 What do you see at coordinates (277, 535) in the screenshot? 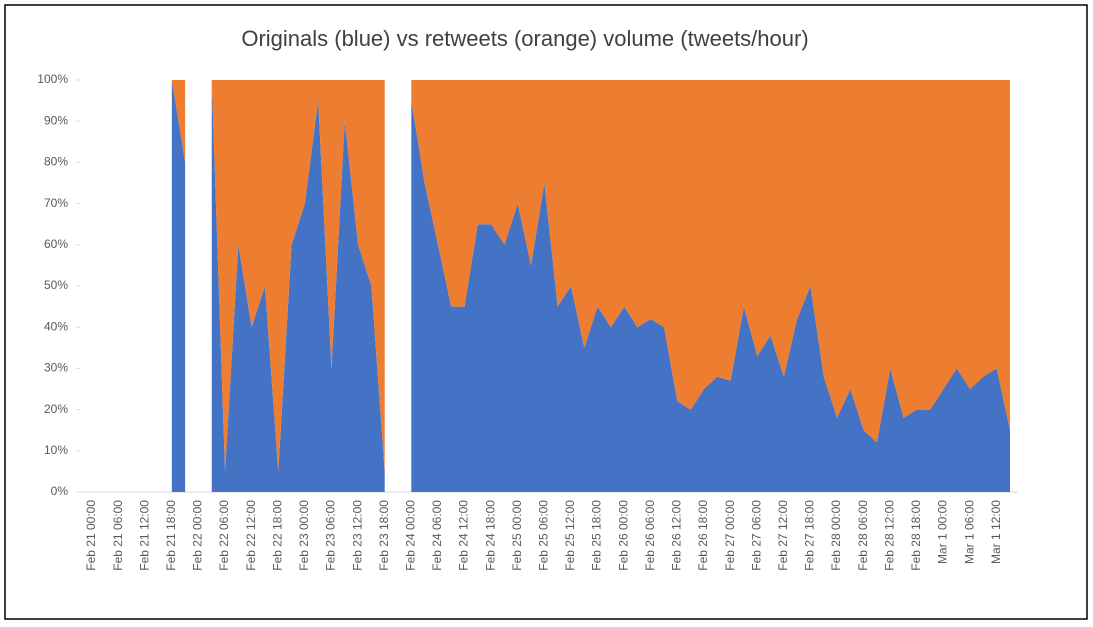
I see `x-tick-label: Feb 22 18:00` at bounding box center [277, 535].